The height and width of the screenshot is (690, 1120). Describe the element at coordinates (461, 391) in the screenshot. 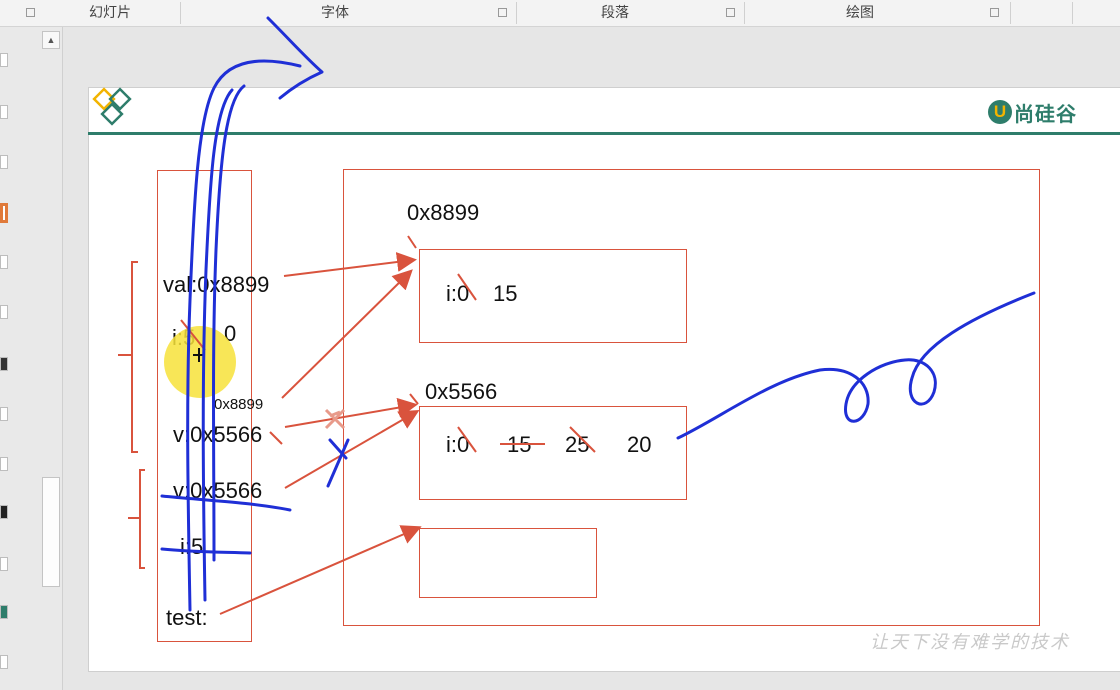

I see `heap-address-0x5566: 0x5566` at that location.